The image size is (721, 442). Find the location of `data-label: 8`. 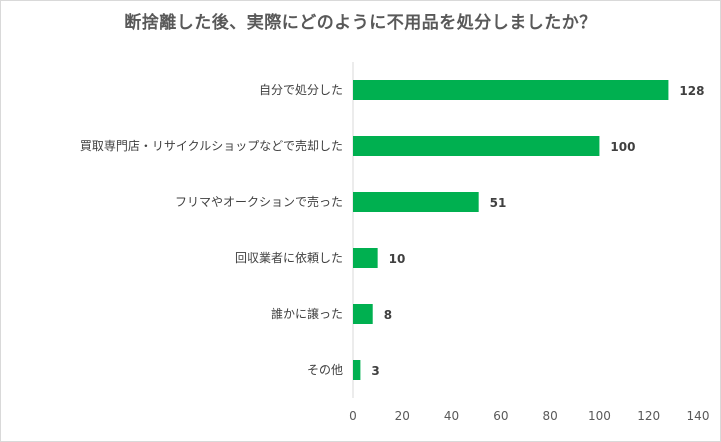

data-label: 8 is located at coordinates (388, 315).